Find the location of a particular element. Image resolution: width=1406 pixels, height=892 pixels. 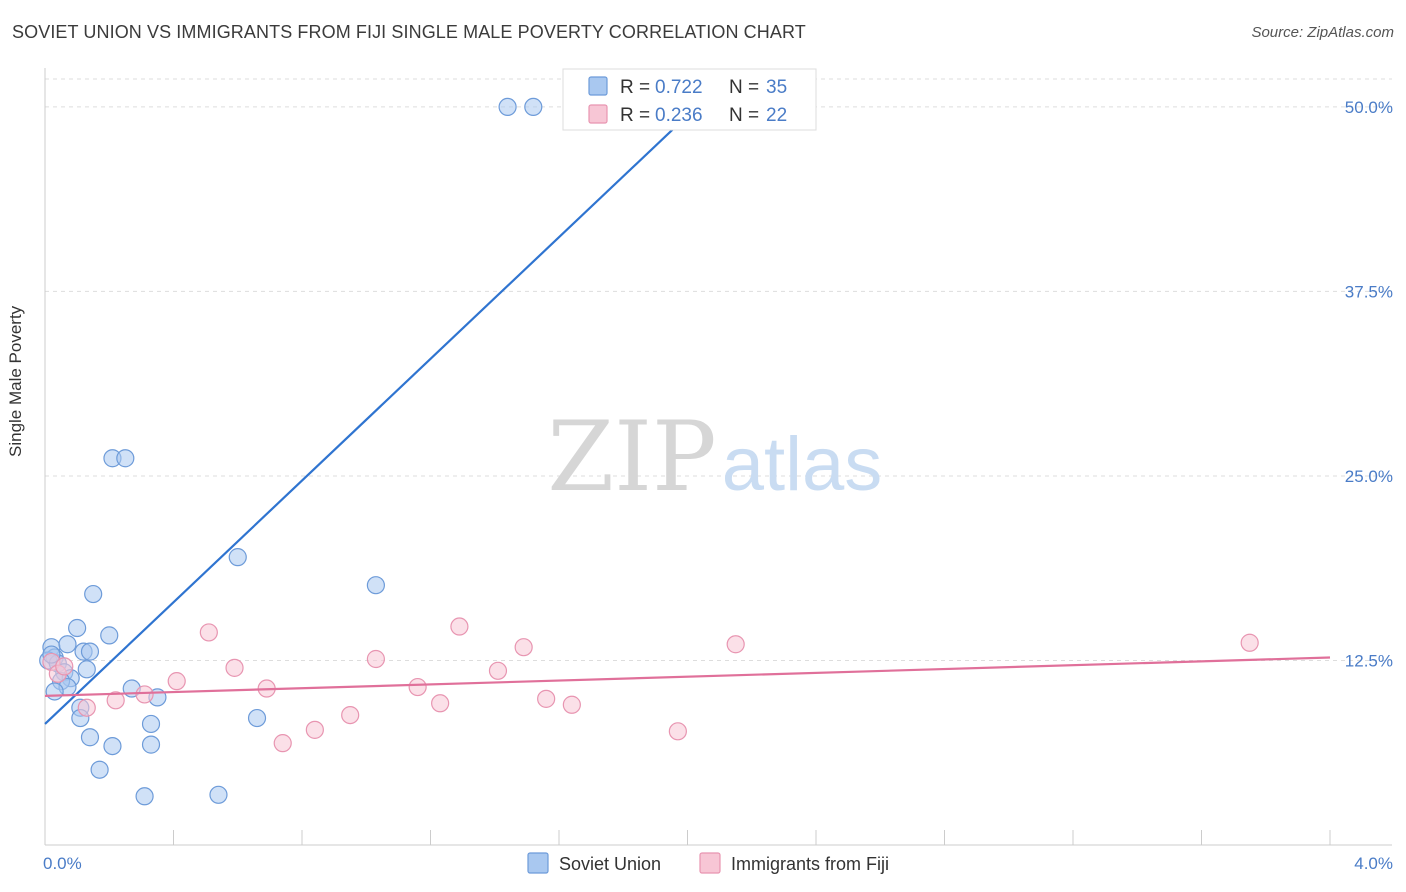

legend-n-value: 35 is located at coordinates (776, 87).